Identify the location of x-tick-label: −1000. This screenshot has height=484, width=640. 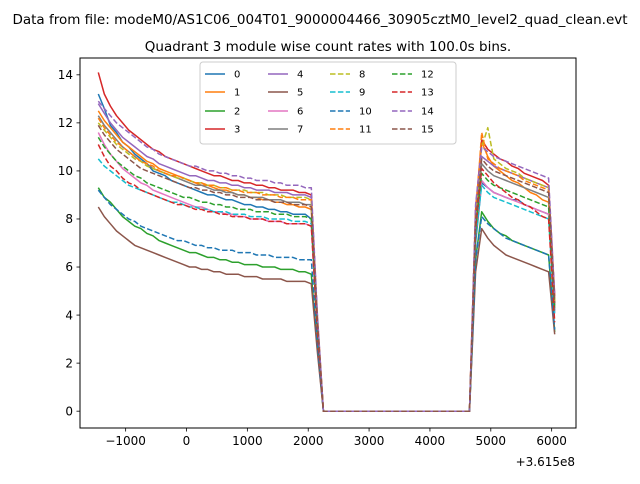
(125, 441).